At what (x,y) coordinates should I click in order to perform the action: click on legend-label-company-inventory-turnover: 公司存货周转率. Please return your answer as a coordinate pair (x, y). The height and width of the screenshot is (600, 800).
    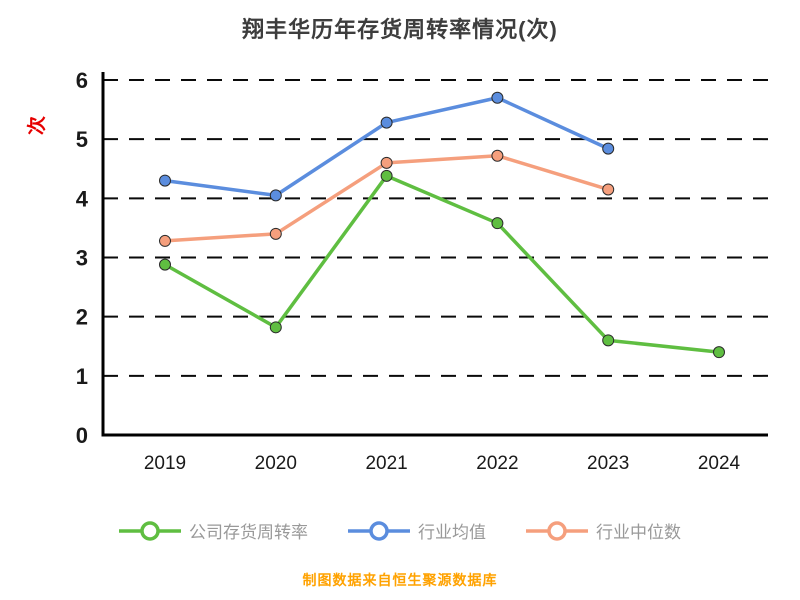
    Looking at the image, I should click on (248, 532).